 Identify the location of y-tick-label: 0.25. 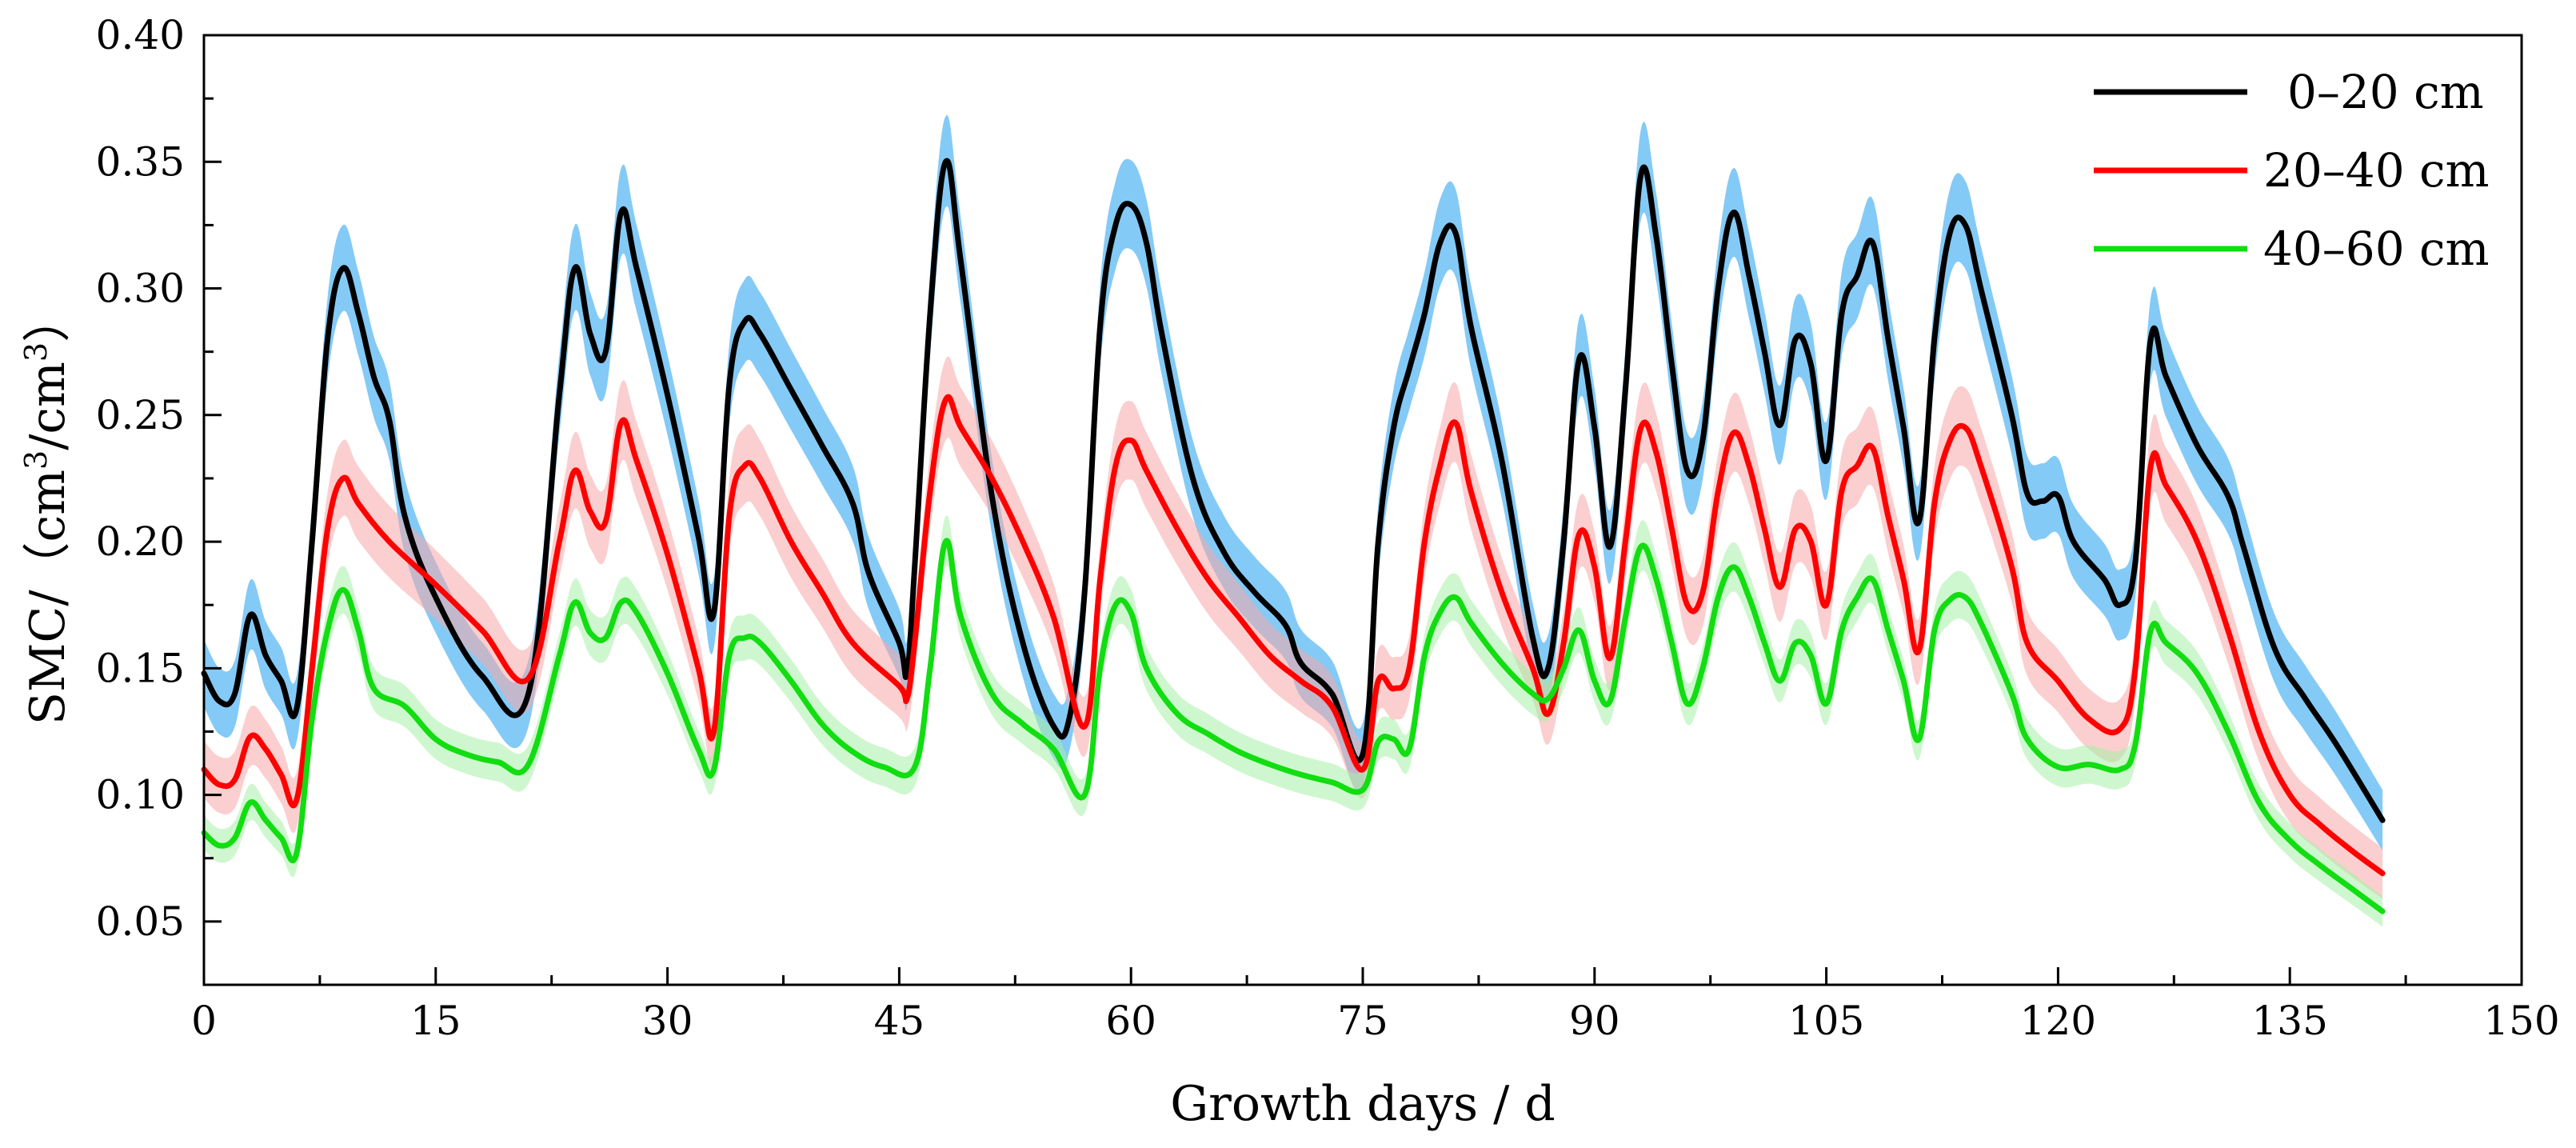
(141, 415).